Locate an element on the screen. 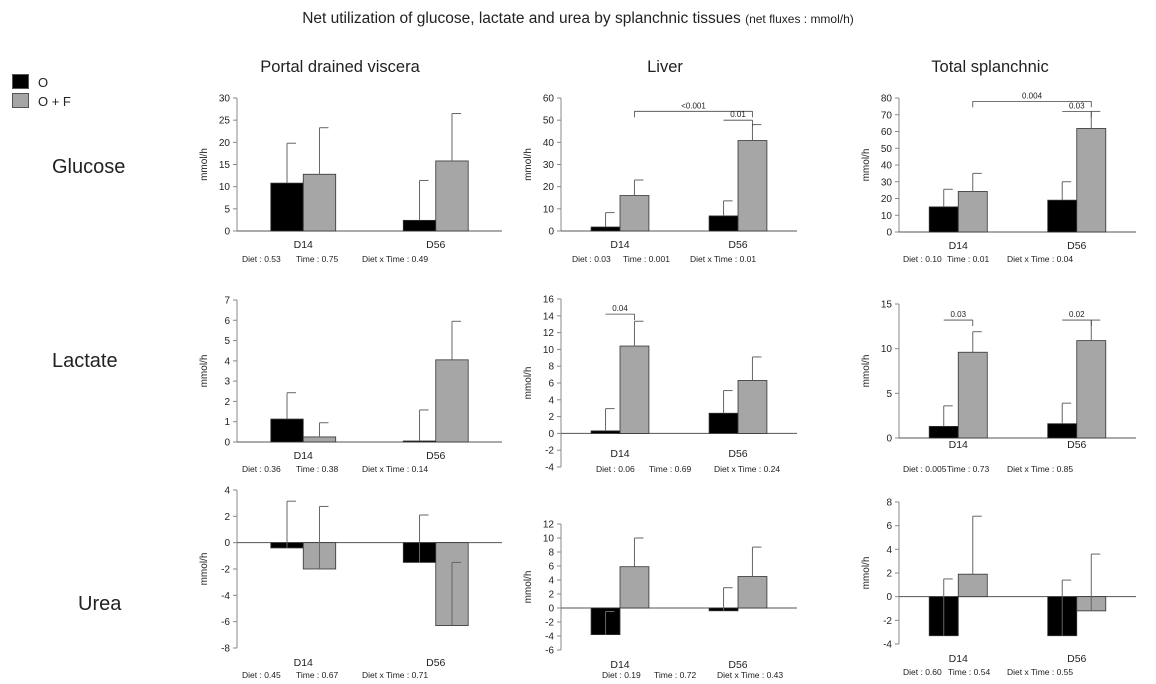  y-tick-label: 15 is located at coordinates (887, 305).